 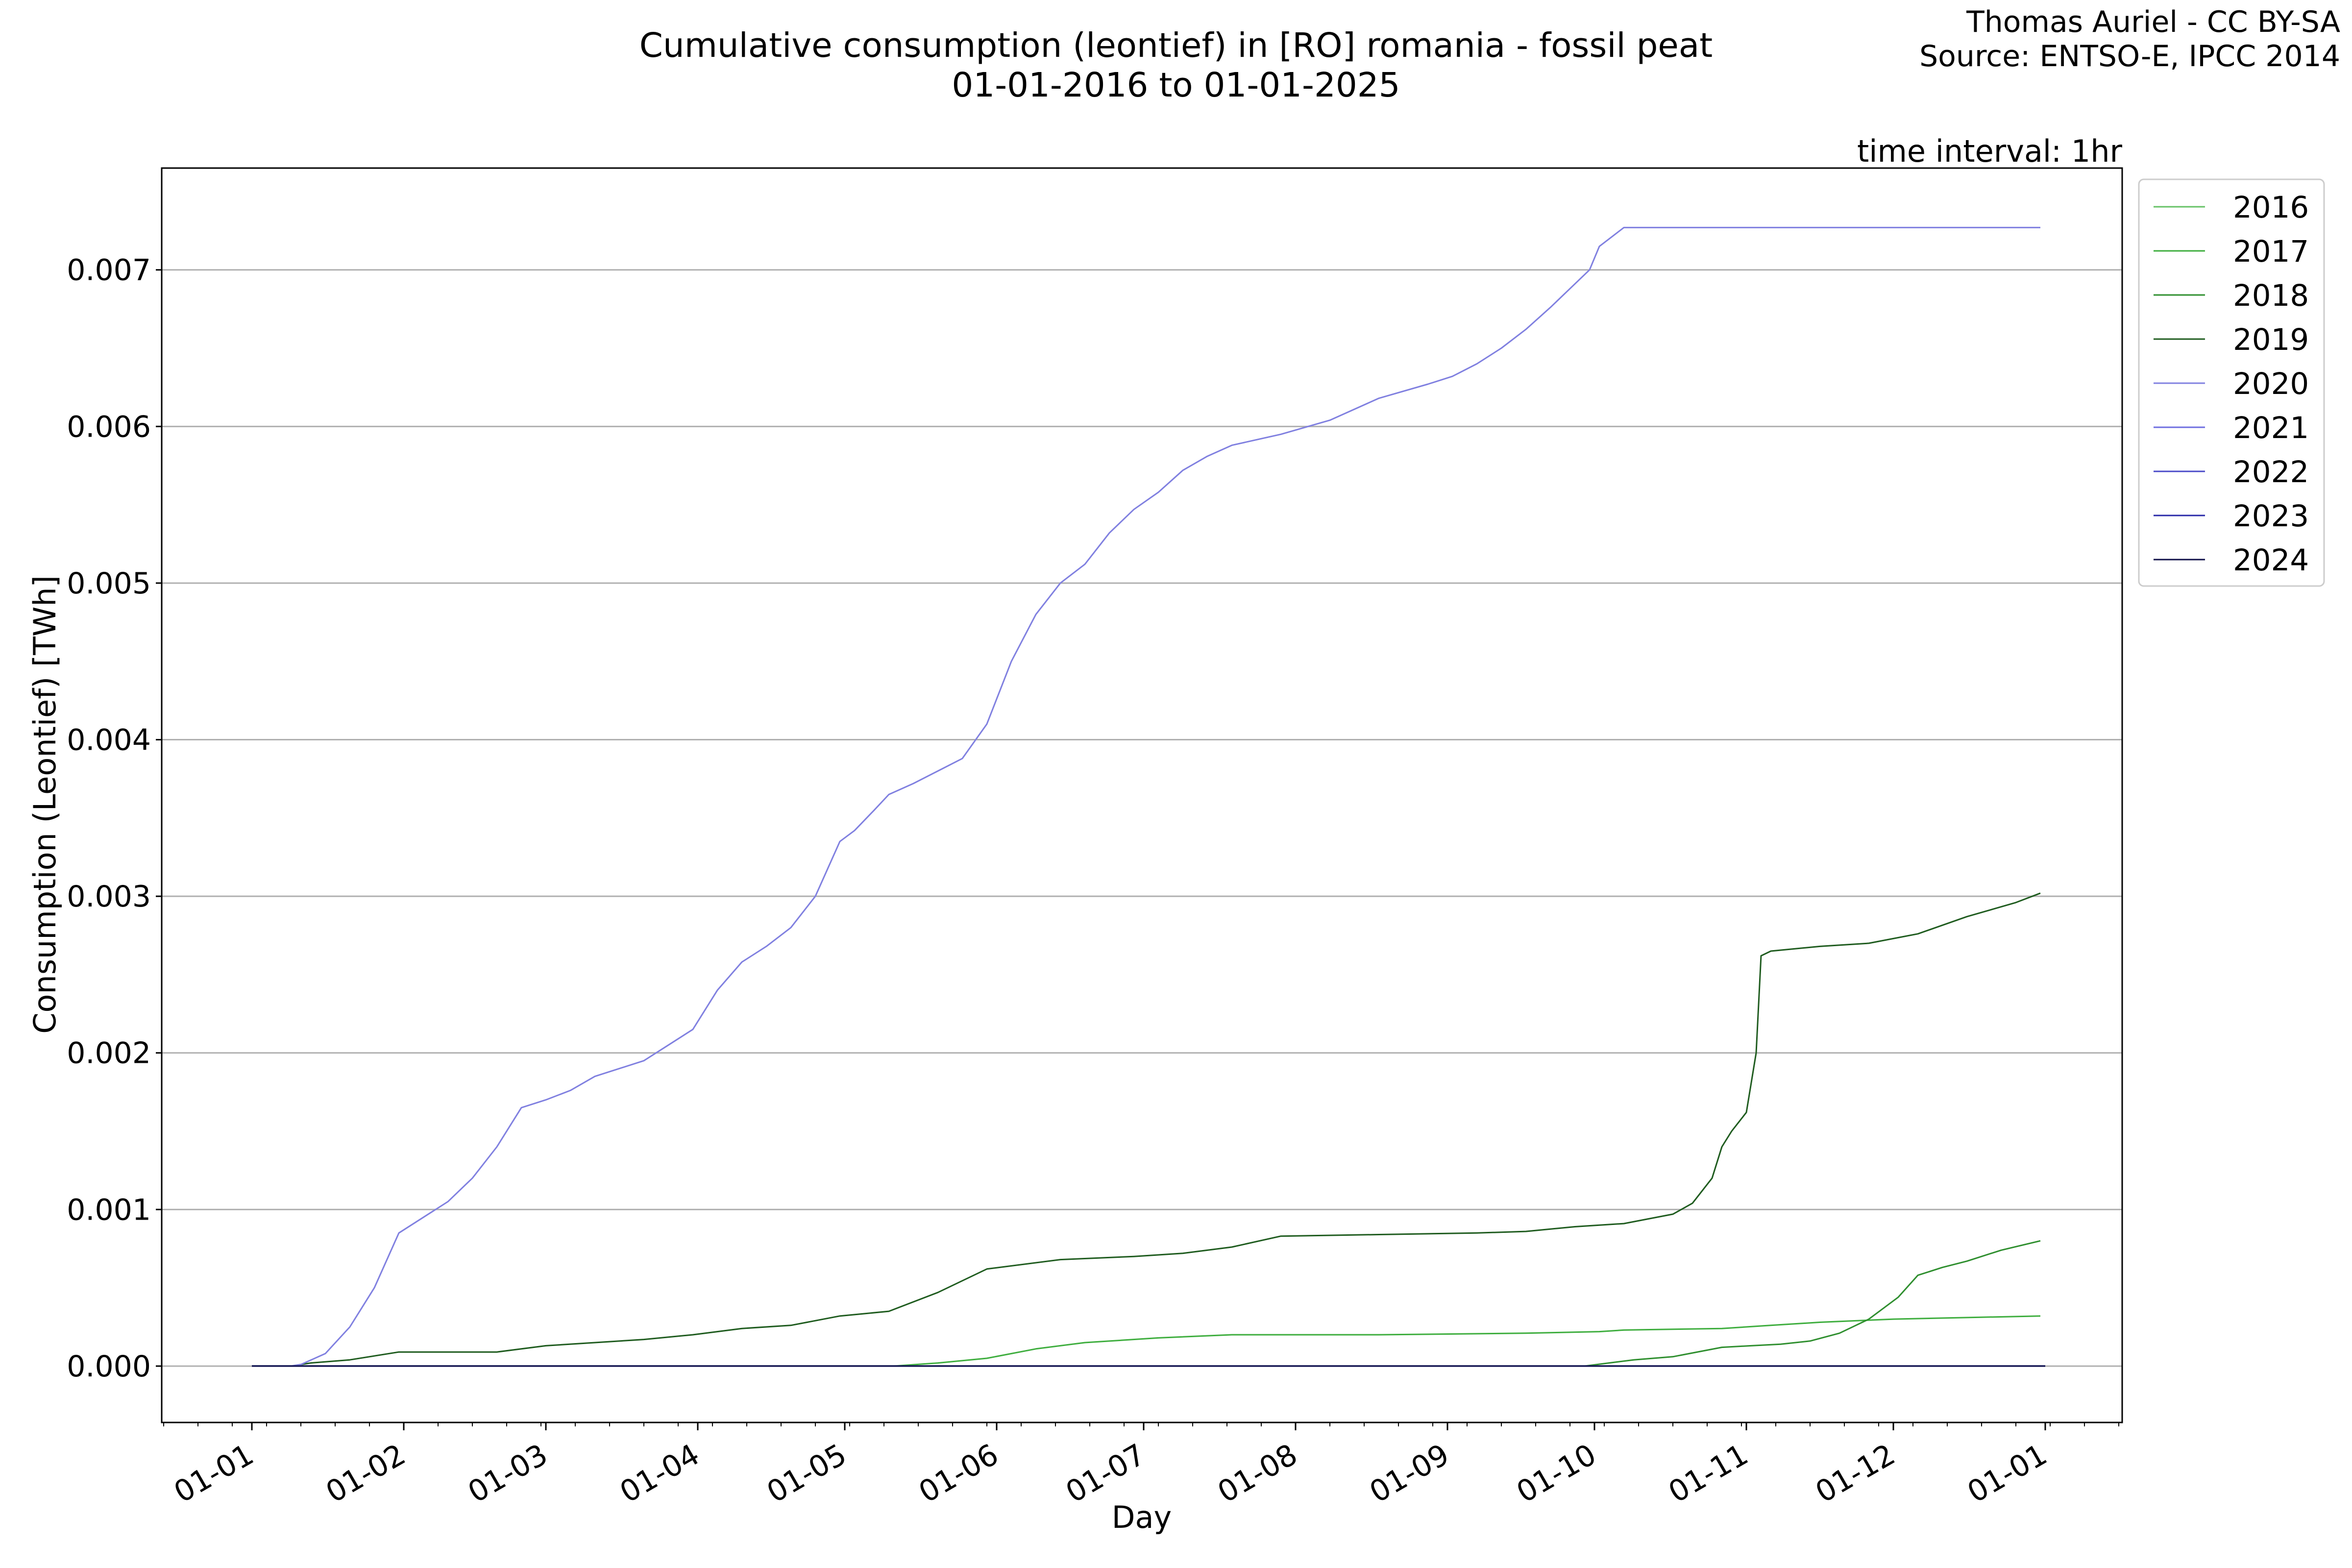 I want to click on legend-label: 2021, so click(x=2271, y=428).